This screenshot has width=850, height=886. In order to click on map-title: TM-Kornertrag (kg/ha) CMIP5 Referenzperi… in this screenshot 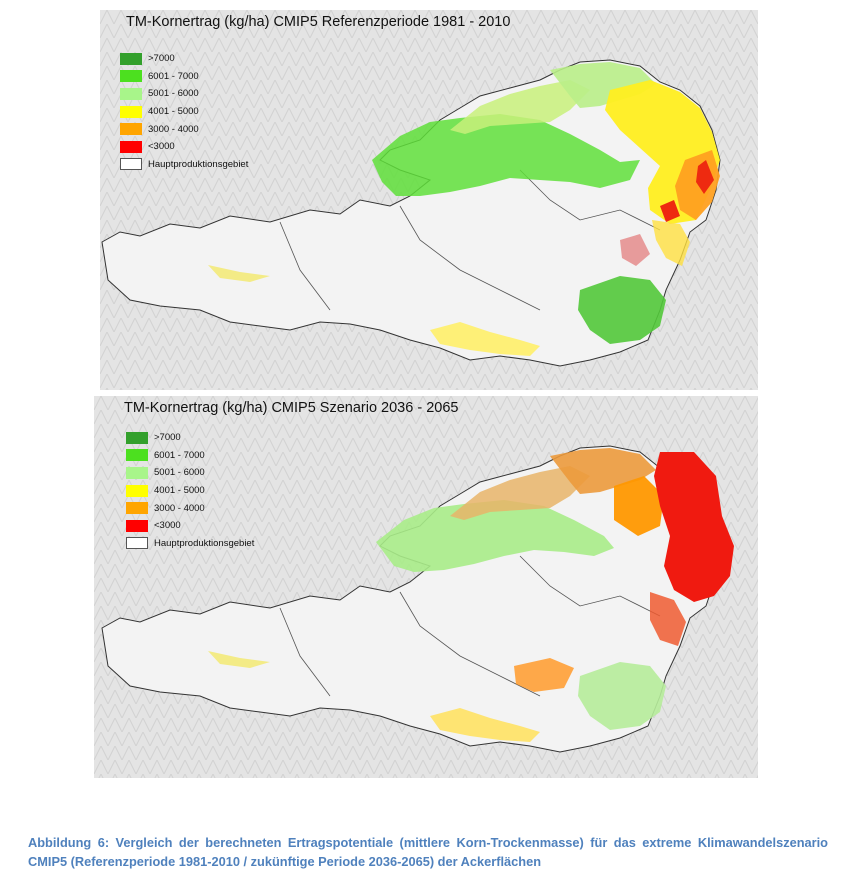, I will do `click(318, 22)`.